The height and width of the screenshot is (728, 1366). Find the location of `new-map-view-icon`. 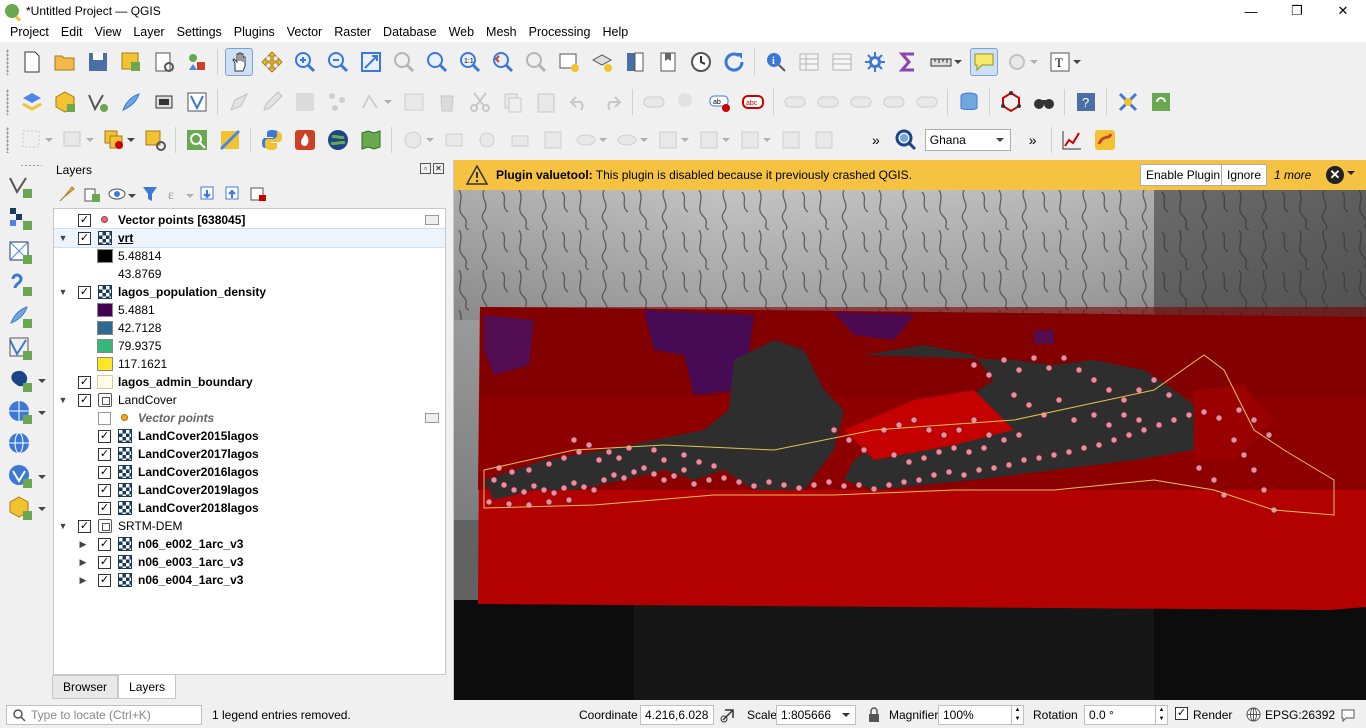

new-map-view-icon is located at coordinates (569, 62).